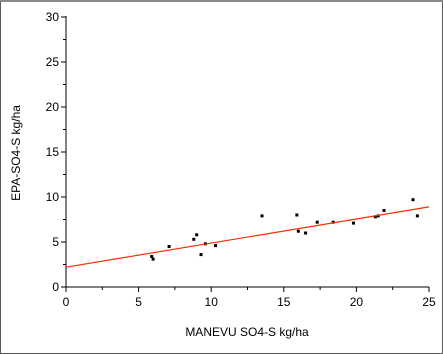  What do you see at coordinates (284, 302) in the screenshot?
I see `x-tick-label: 15` at bounding box center [284, 302].